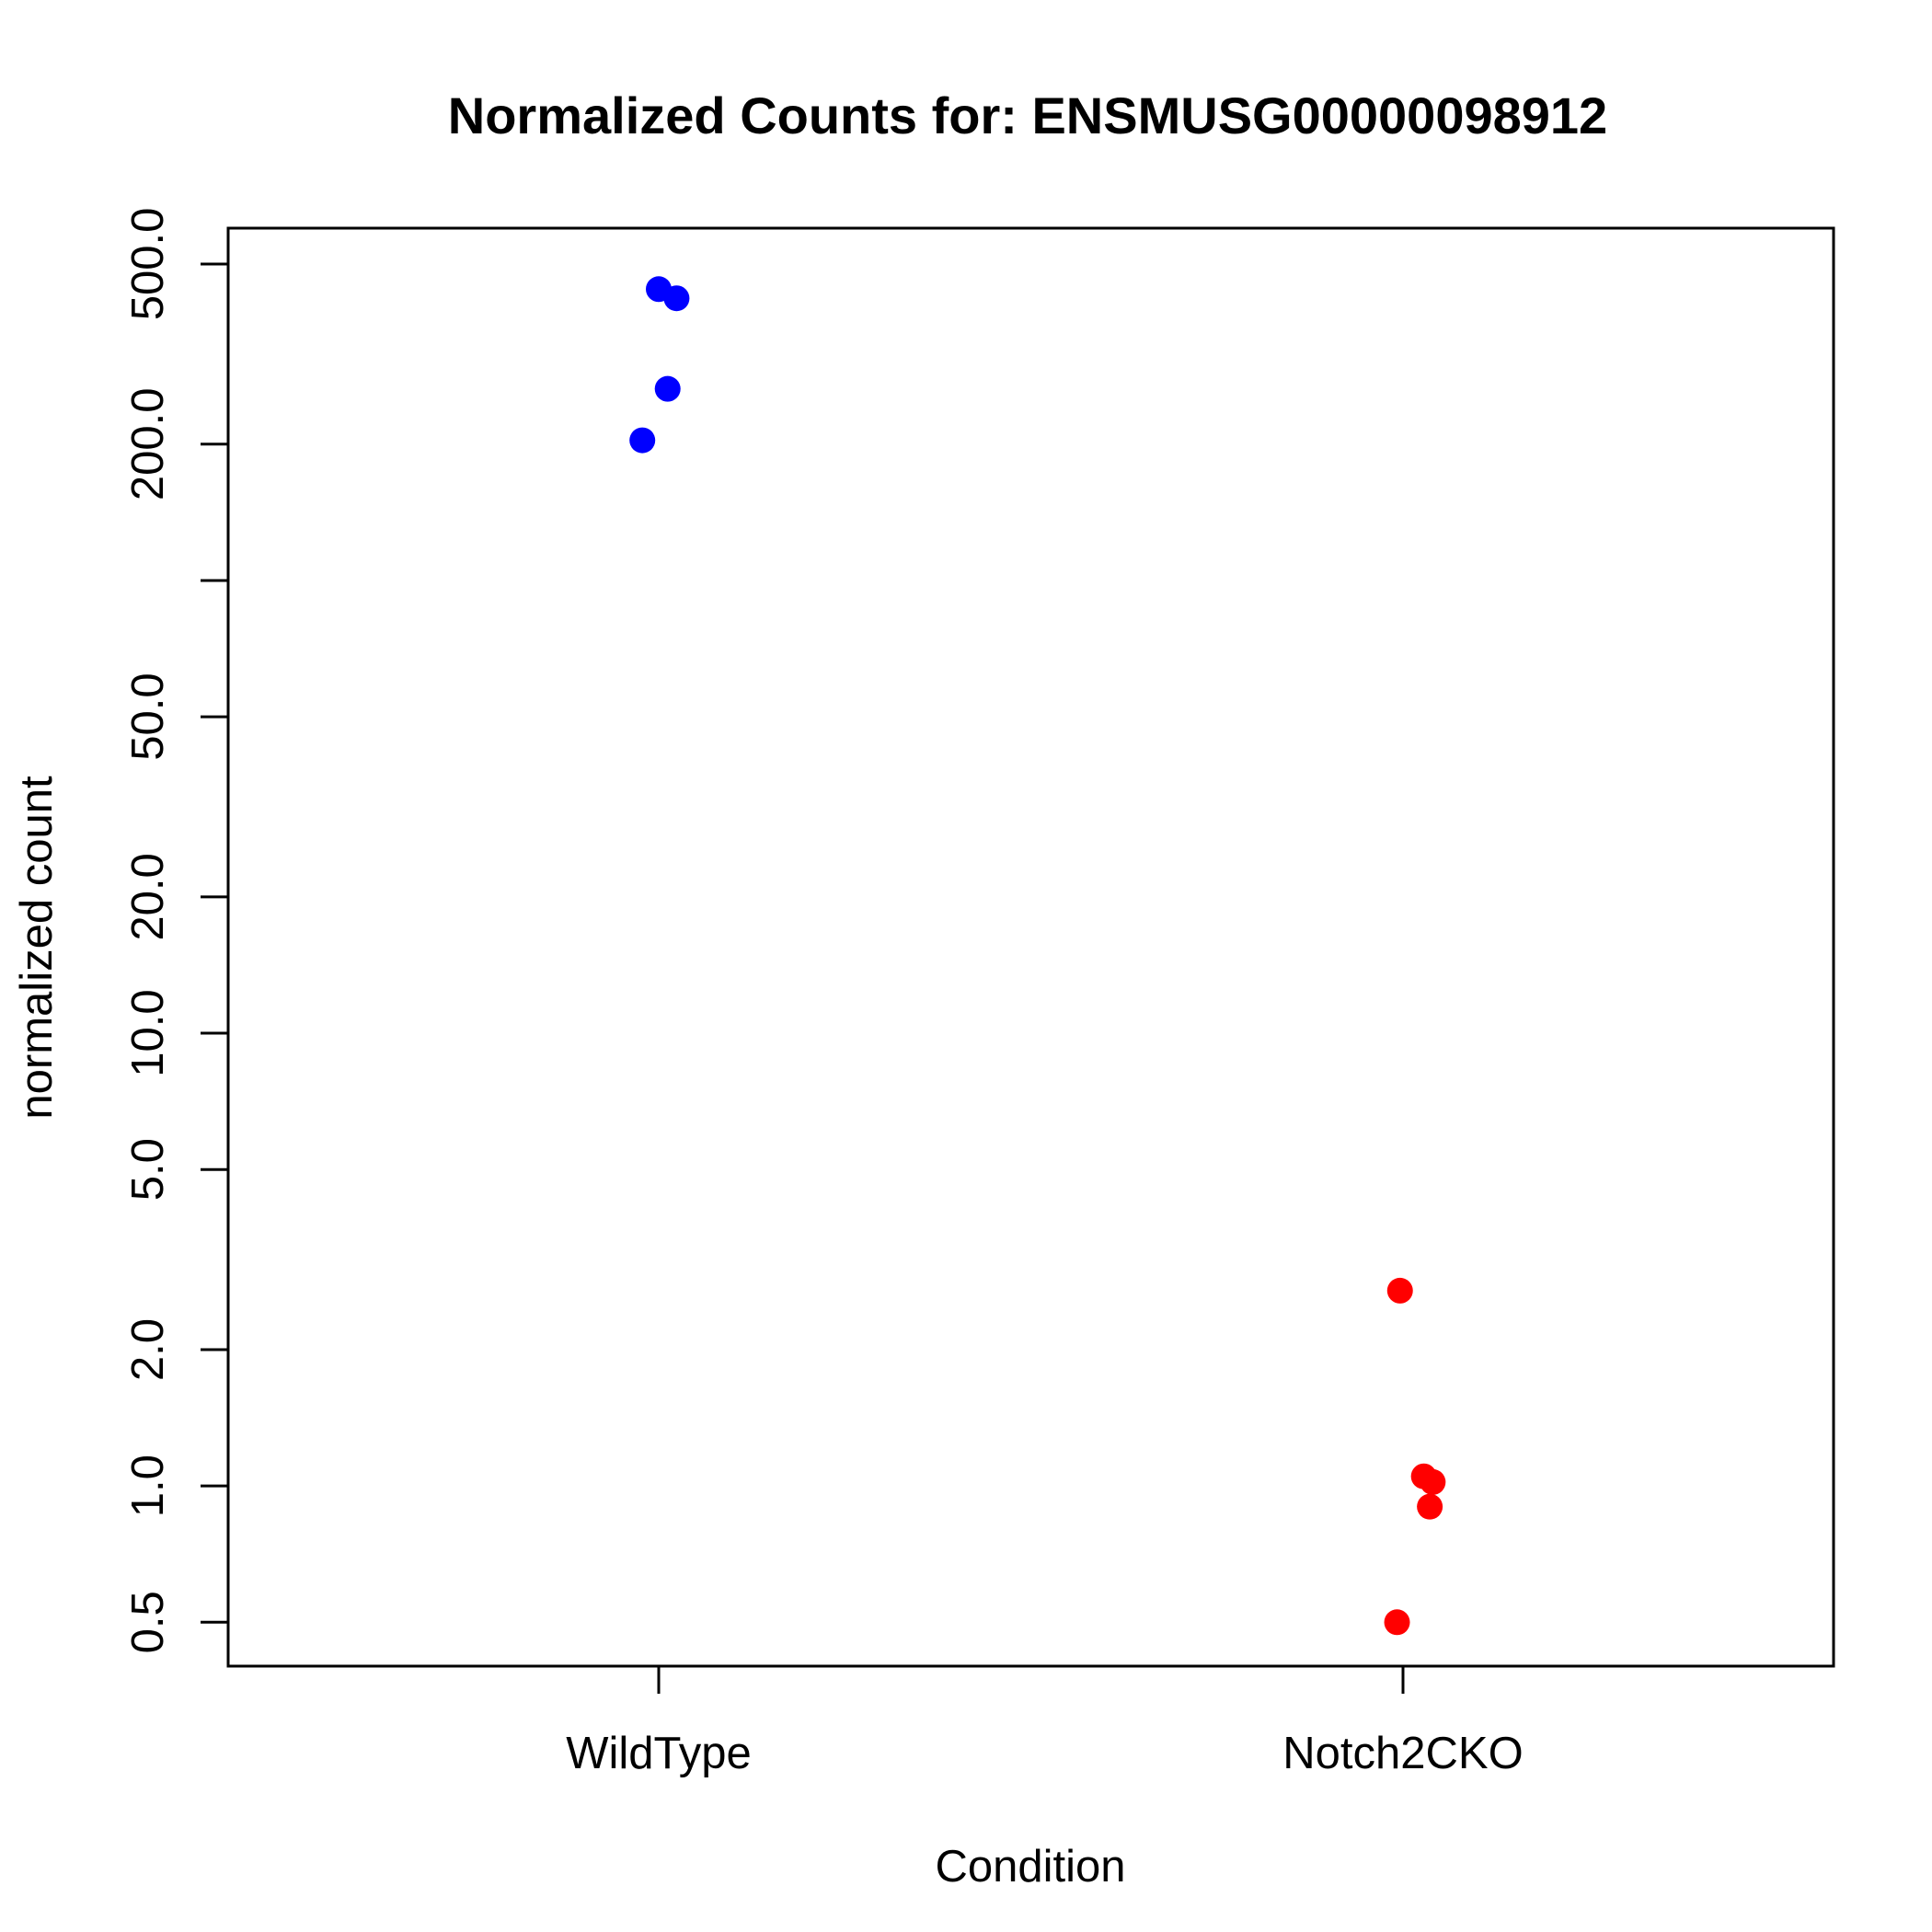 The width and height of the screenshot is (1932, 1932). I want to click on y-tick-label-5: 20.0, so click(148, 896).